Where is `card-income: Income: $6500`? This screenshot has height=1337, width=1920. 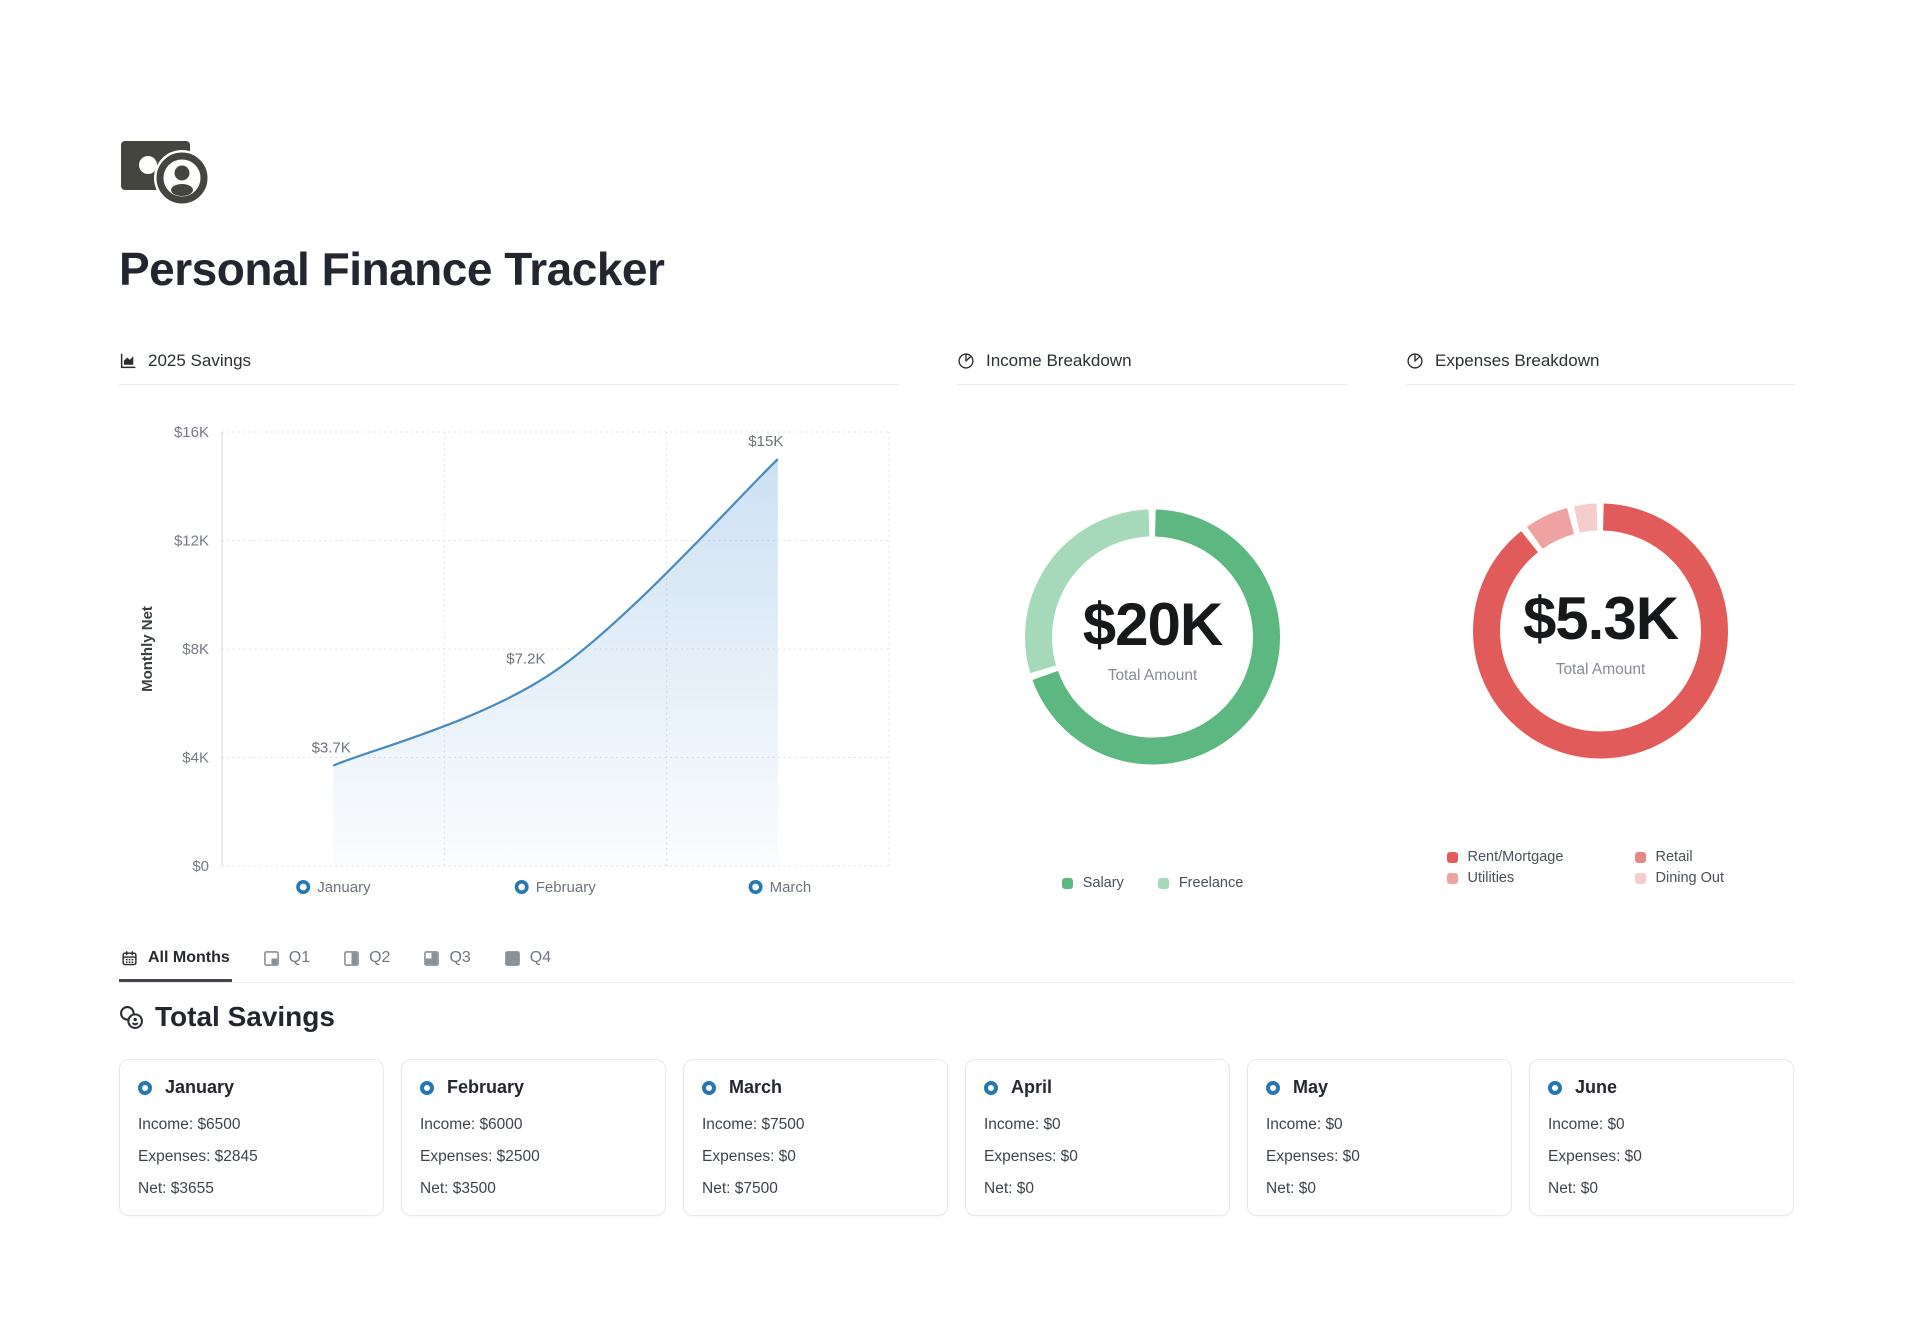
card-income: Income: $6500 is located at coordinates (189, 1125).